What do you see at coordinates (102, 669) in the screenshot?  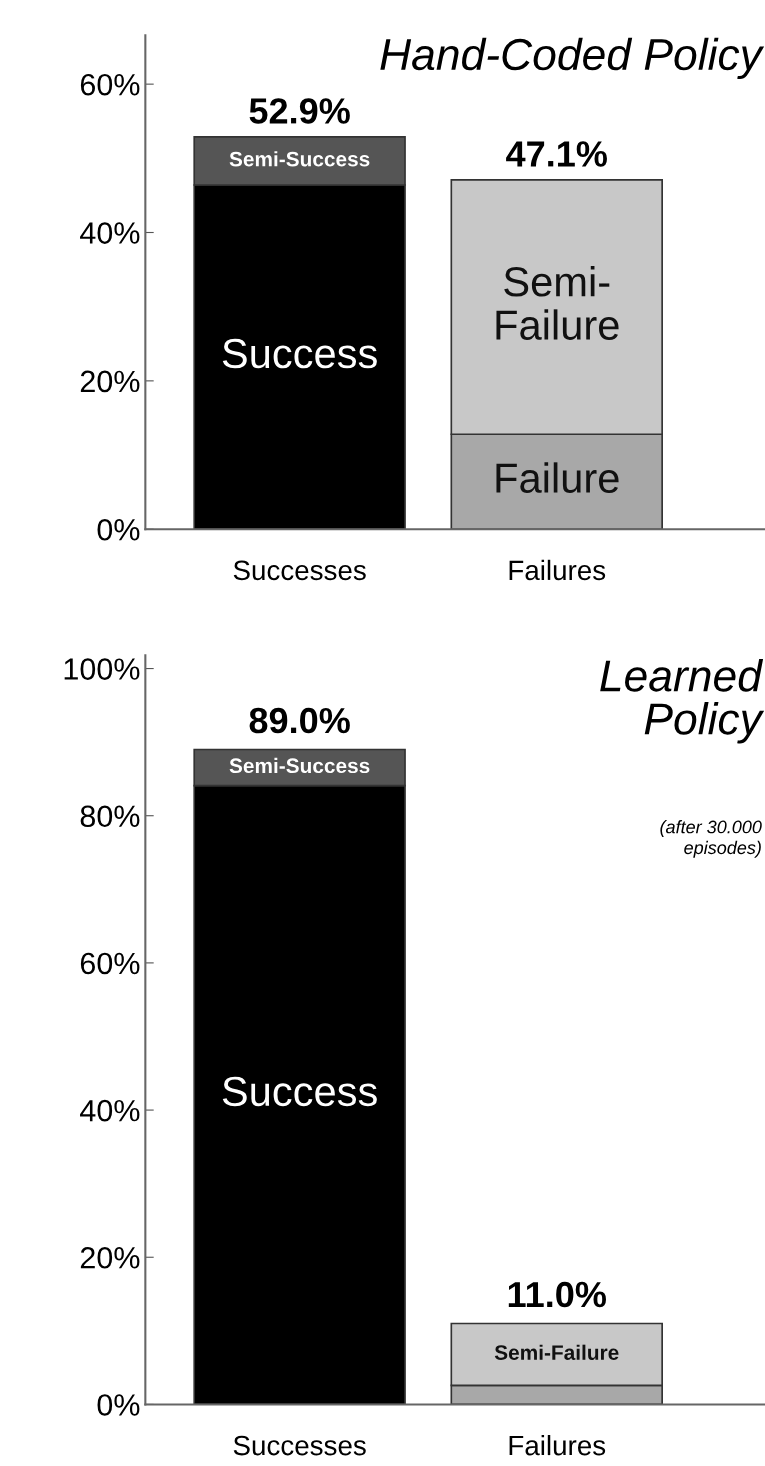 I see `y-tick-label: 100%` at bounding box center [102, 669].